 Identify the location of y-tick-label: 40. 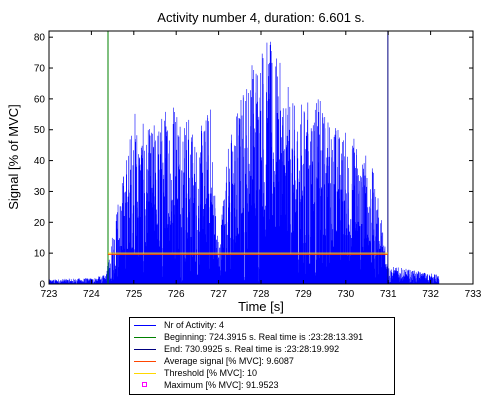
(40, 161).